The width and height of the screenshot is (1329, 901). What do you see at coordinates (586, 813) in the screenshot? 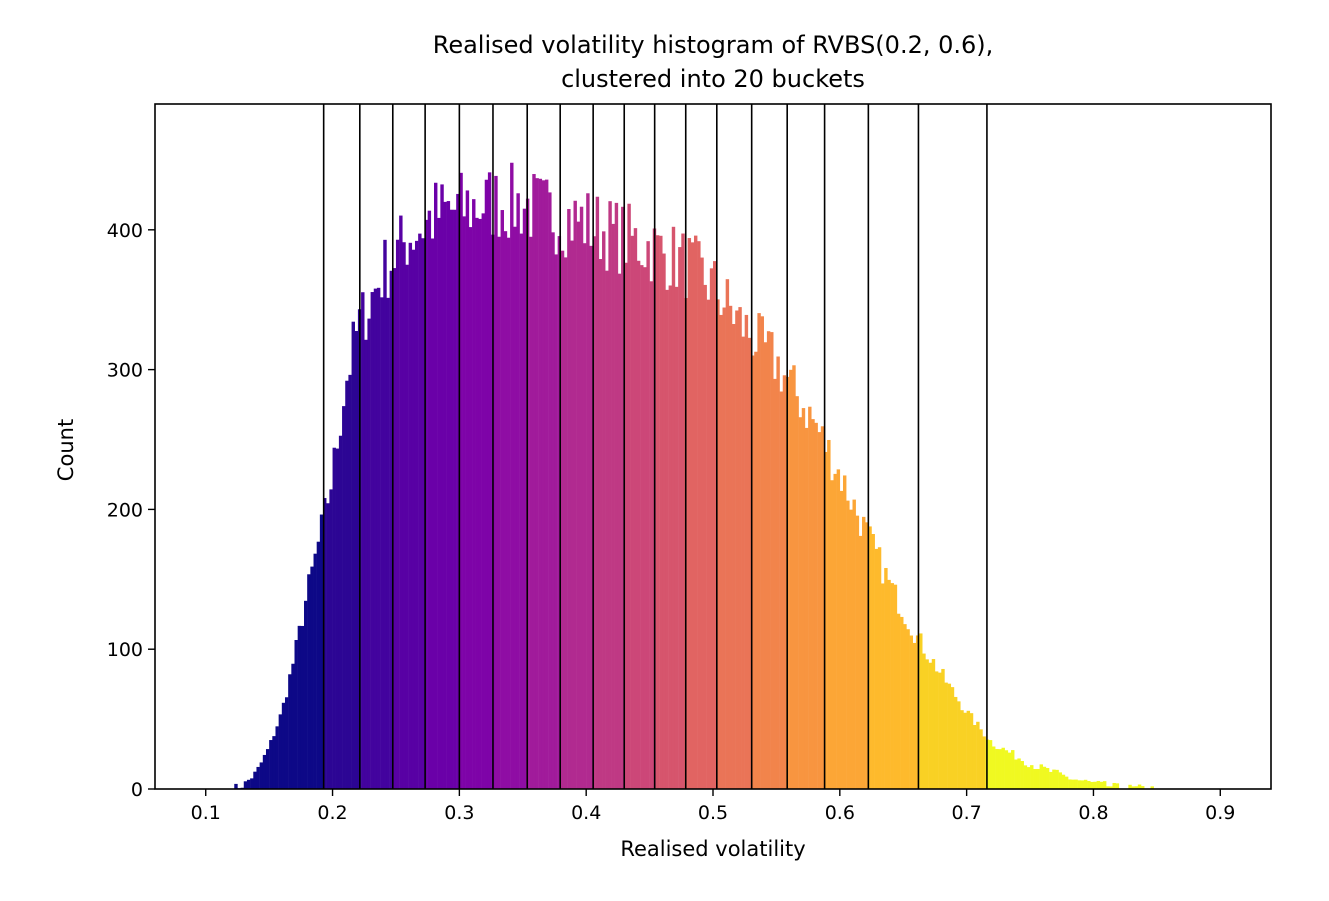
I see `x-tick-label: 0.4` at bounding box center [586, 813].